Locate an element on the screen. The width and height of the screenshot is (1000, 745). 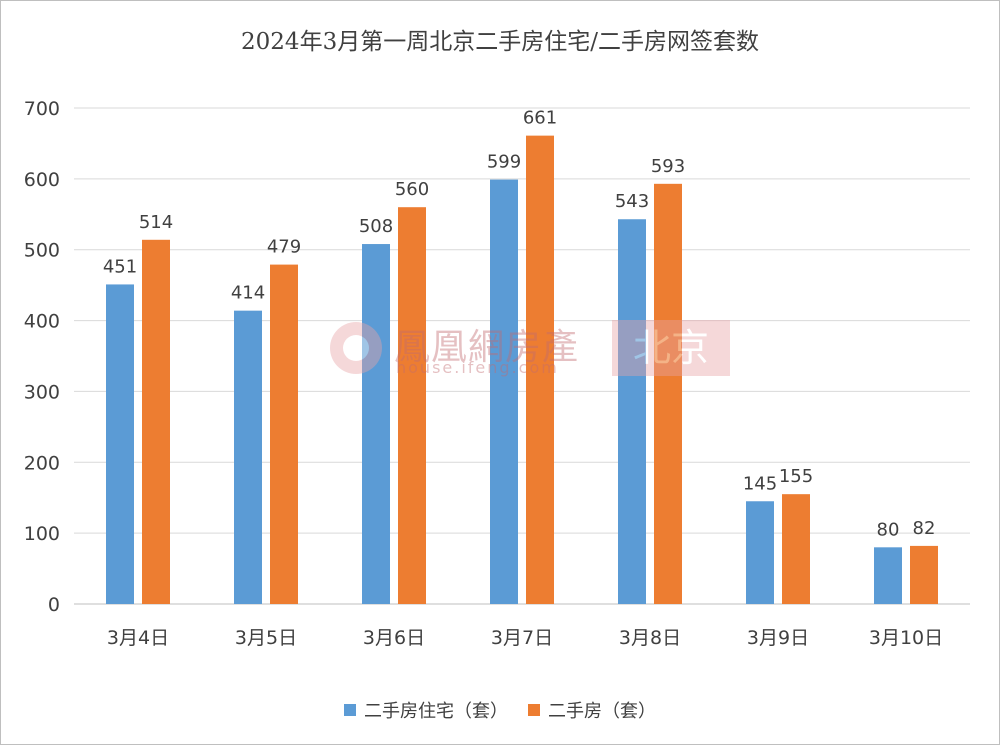
data-label: 514 is located at coordinates (156, 222).